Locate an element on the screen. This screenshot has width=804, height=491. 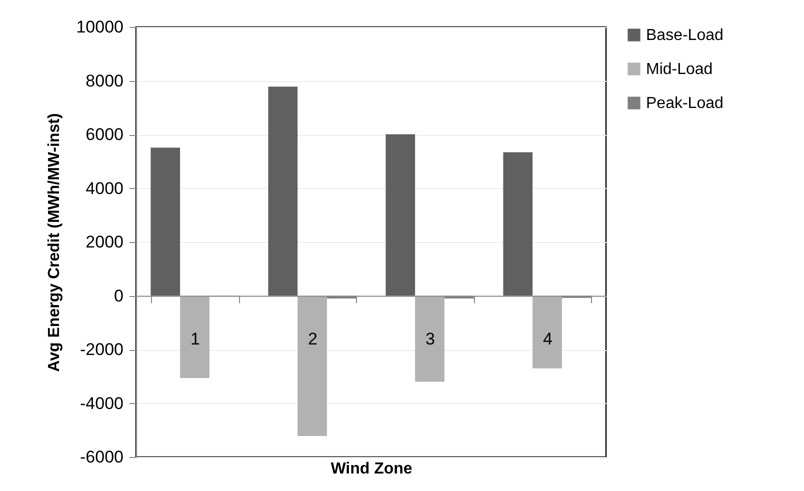
legend-label: Mid-Load is located at coordinates (679, 69).